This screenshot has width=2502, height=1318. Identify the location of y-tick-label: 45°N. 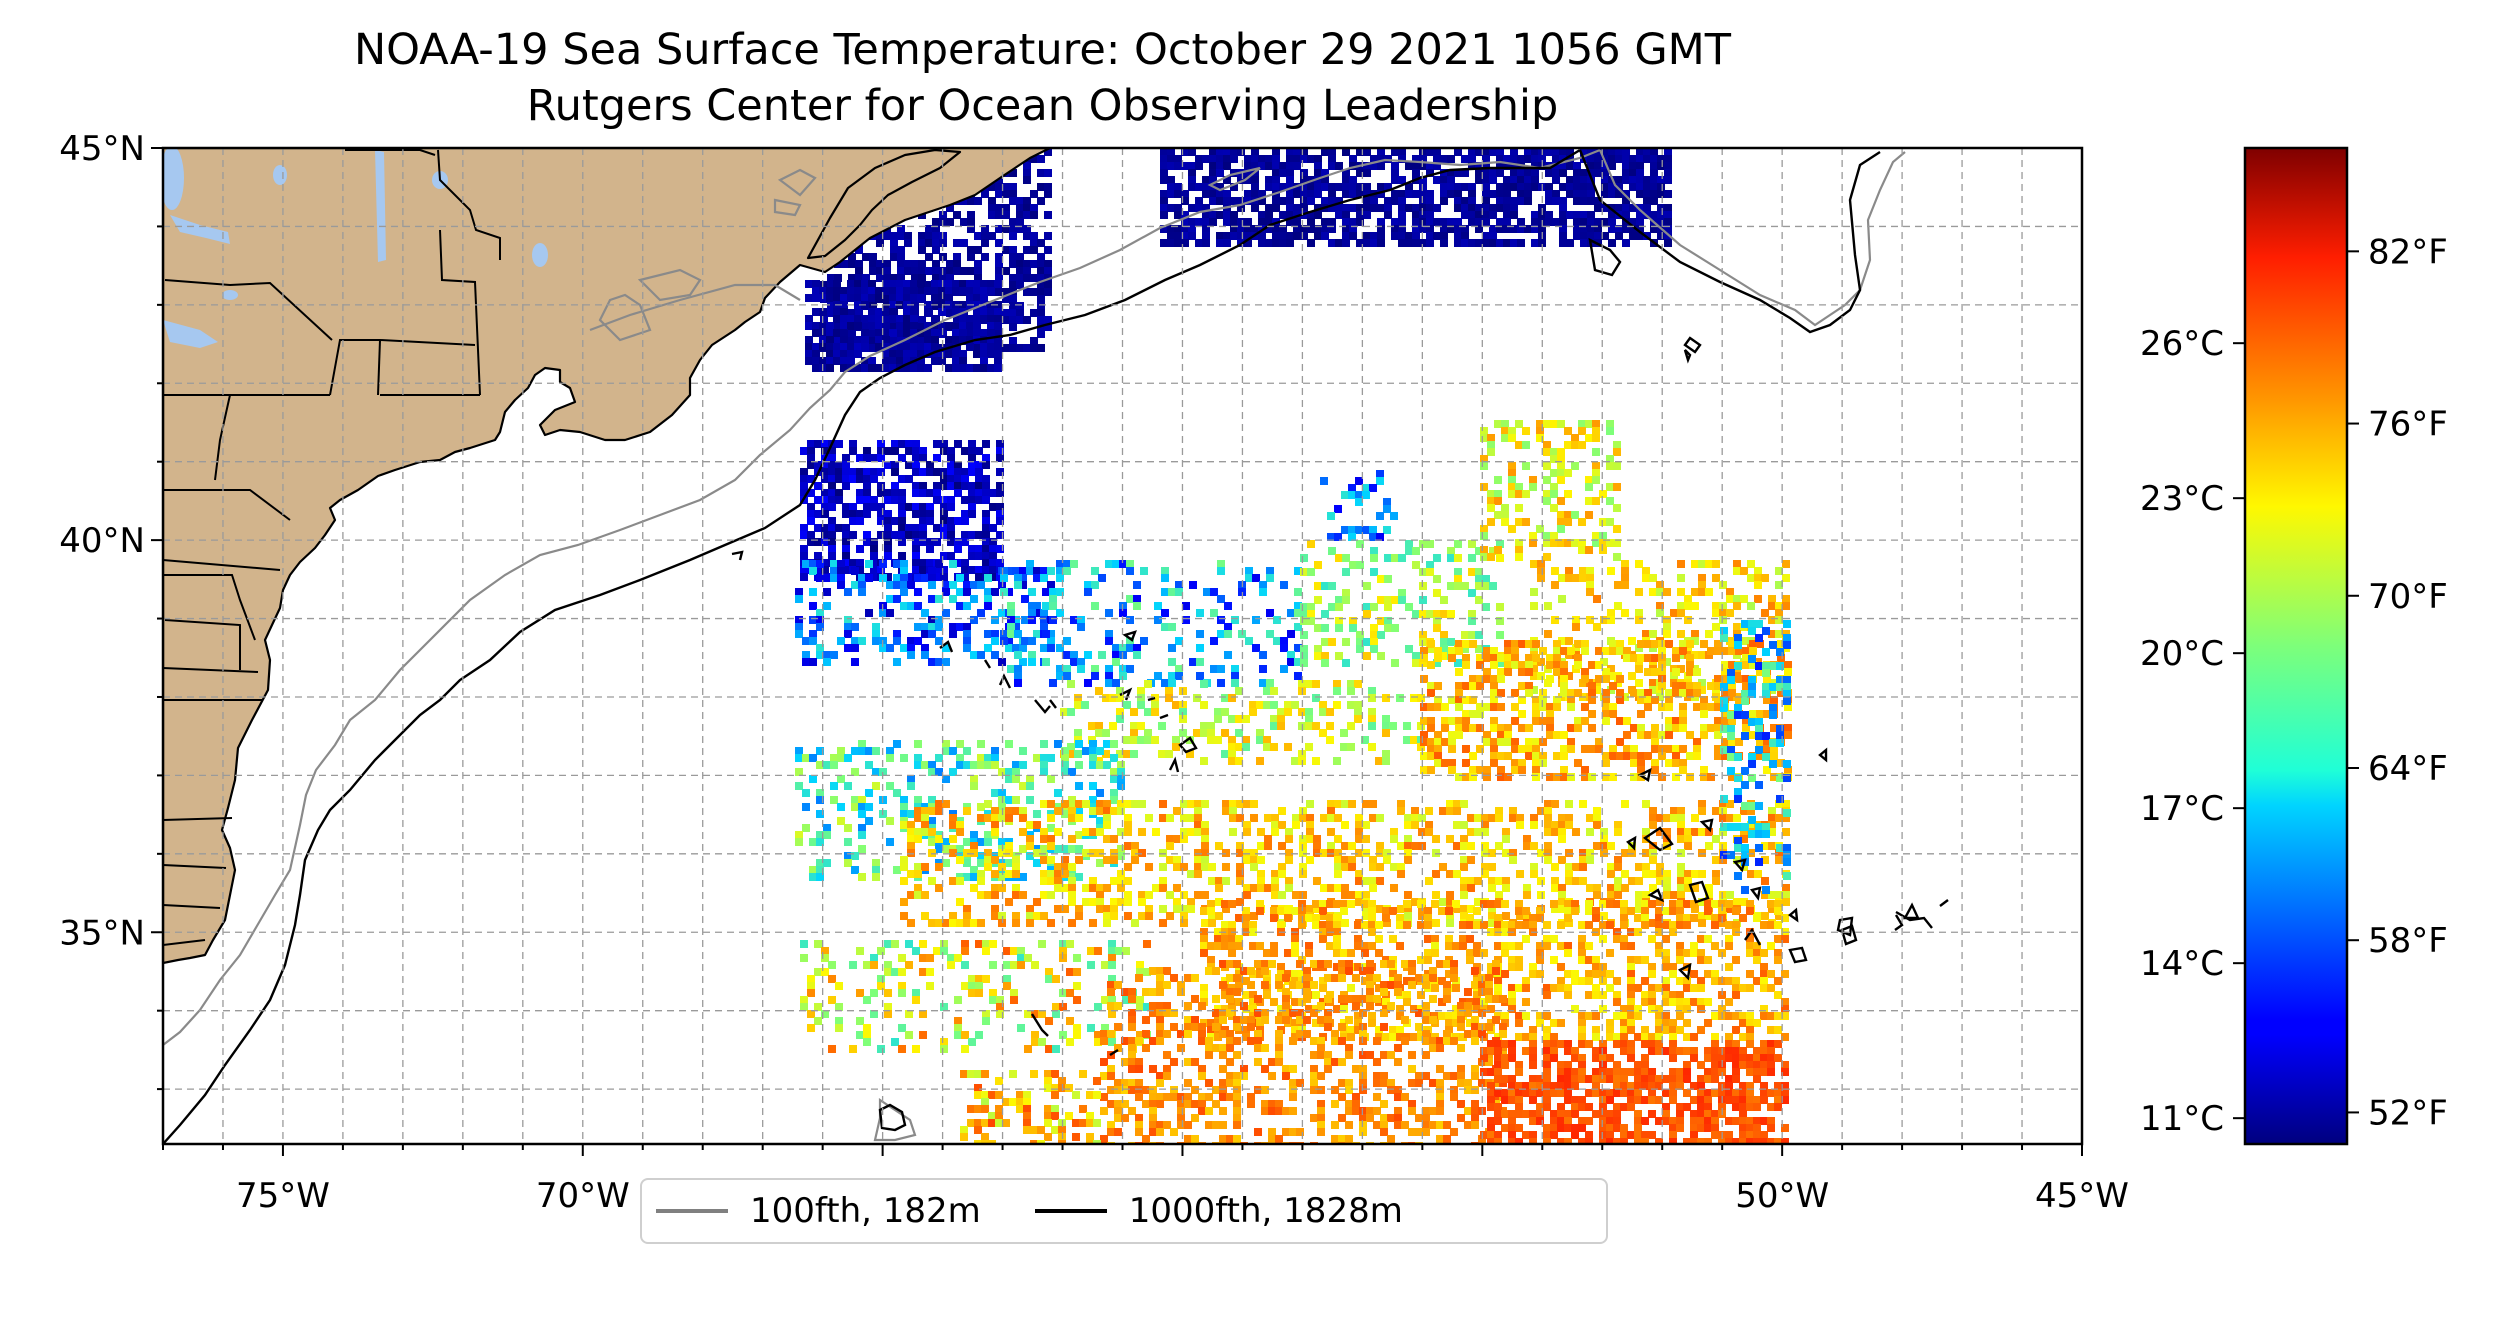
(102, 149).